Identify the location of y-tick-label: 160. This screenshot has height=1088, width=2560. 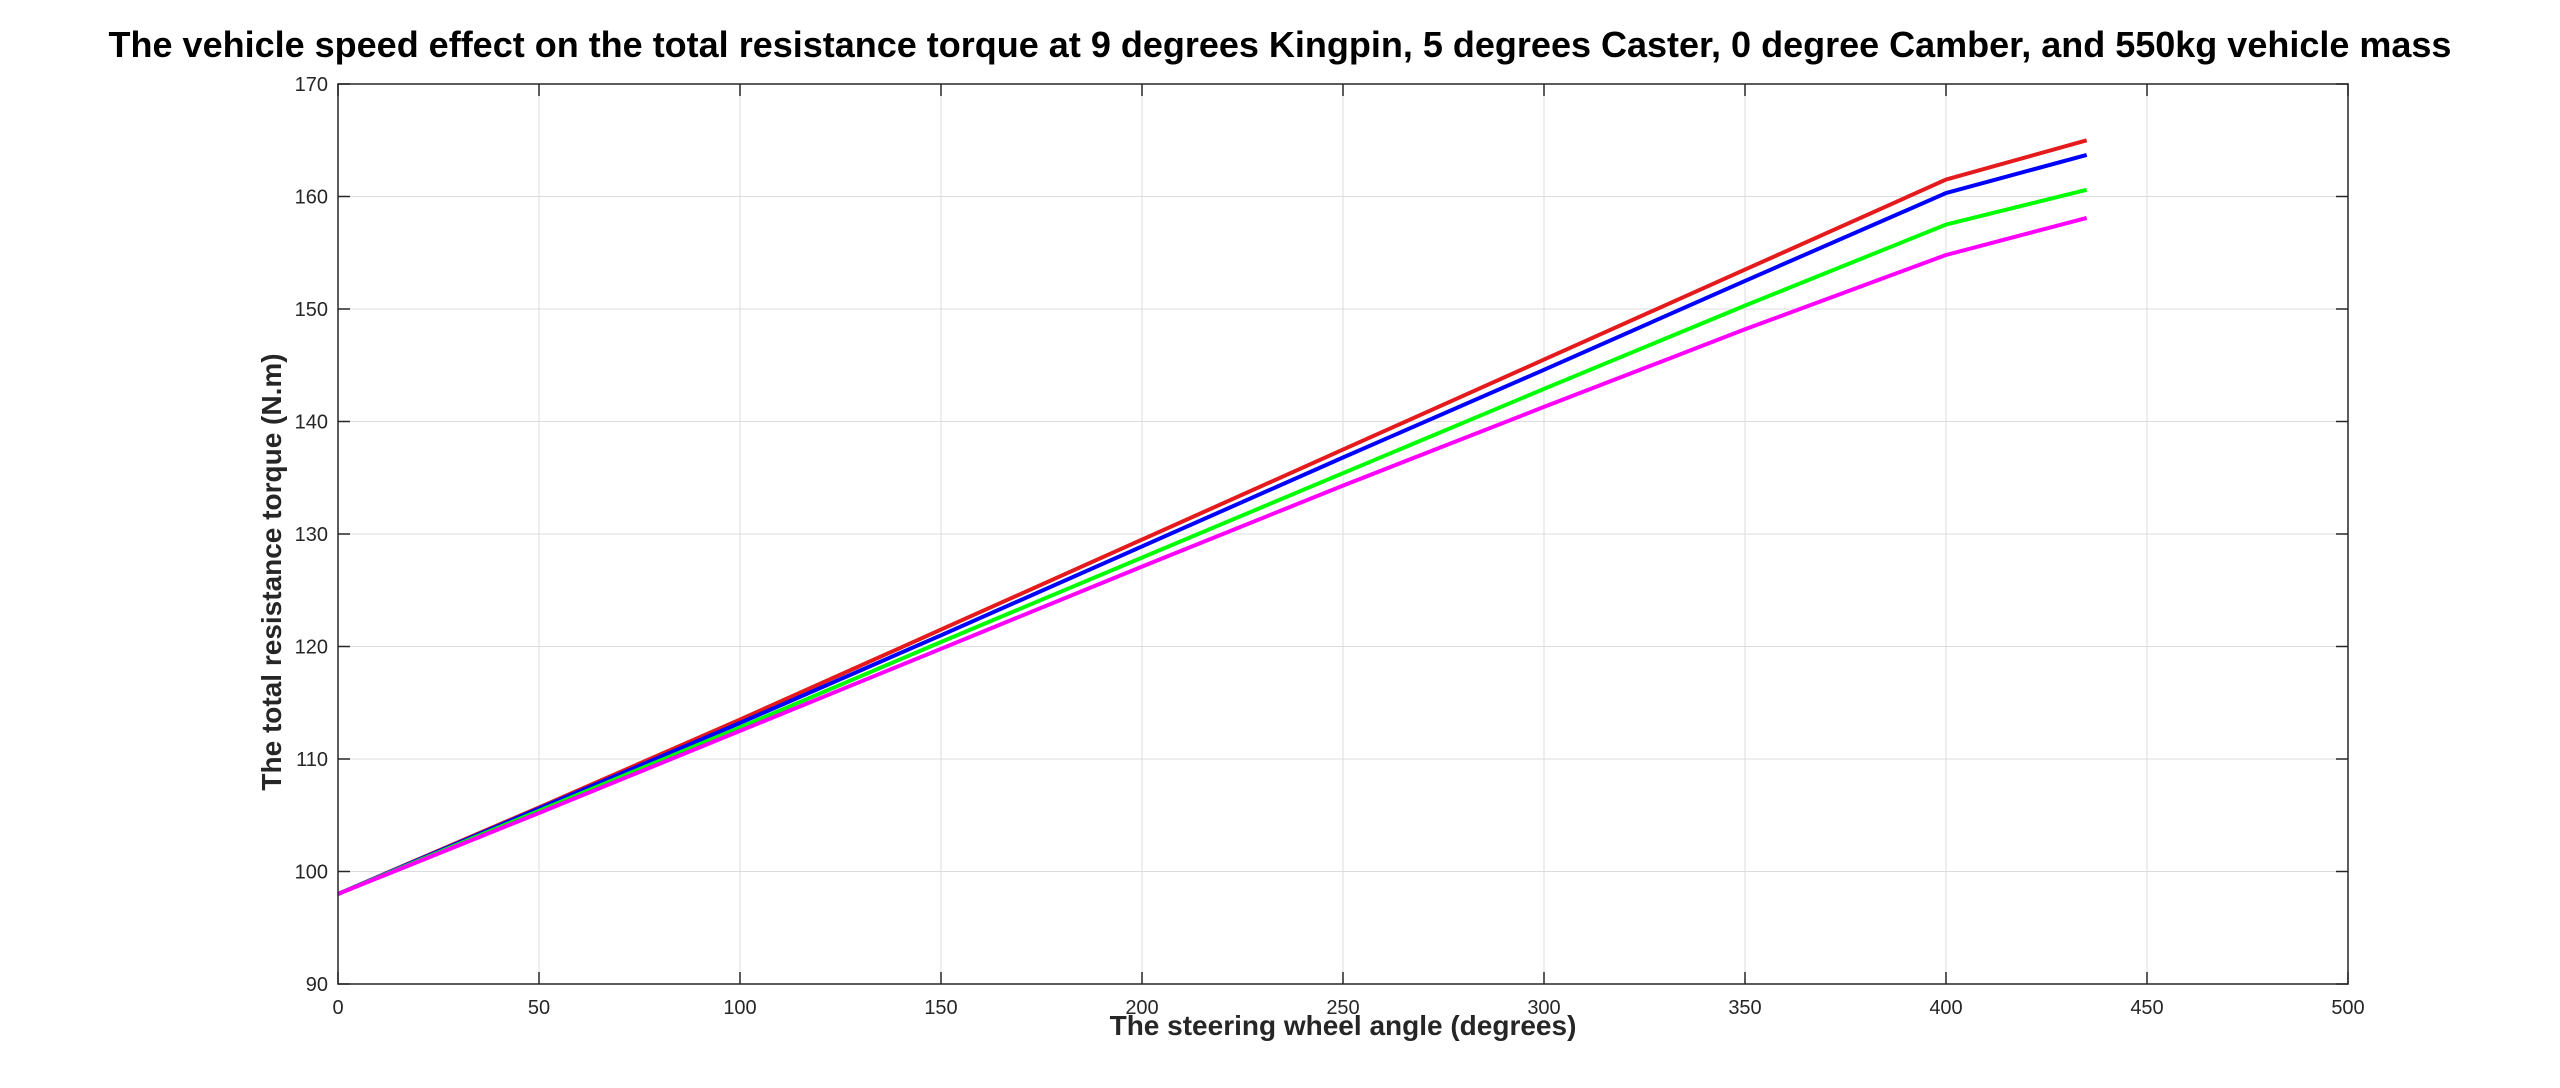
(311, 198).